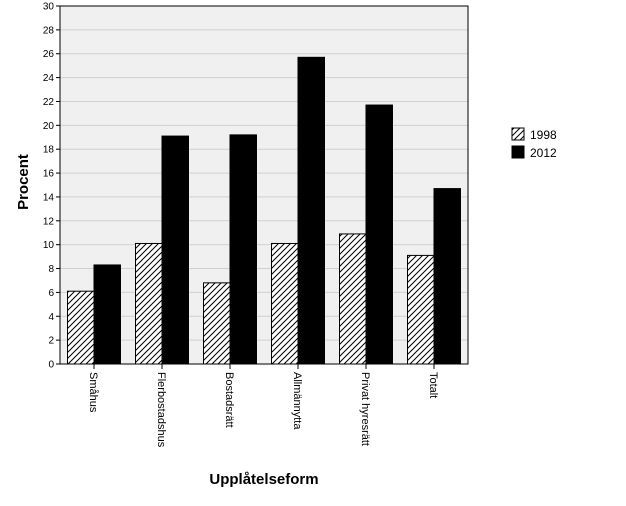  I want to click on x-tick-label: Privat hyresrätt, so click(365, 409).